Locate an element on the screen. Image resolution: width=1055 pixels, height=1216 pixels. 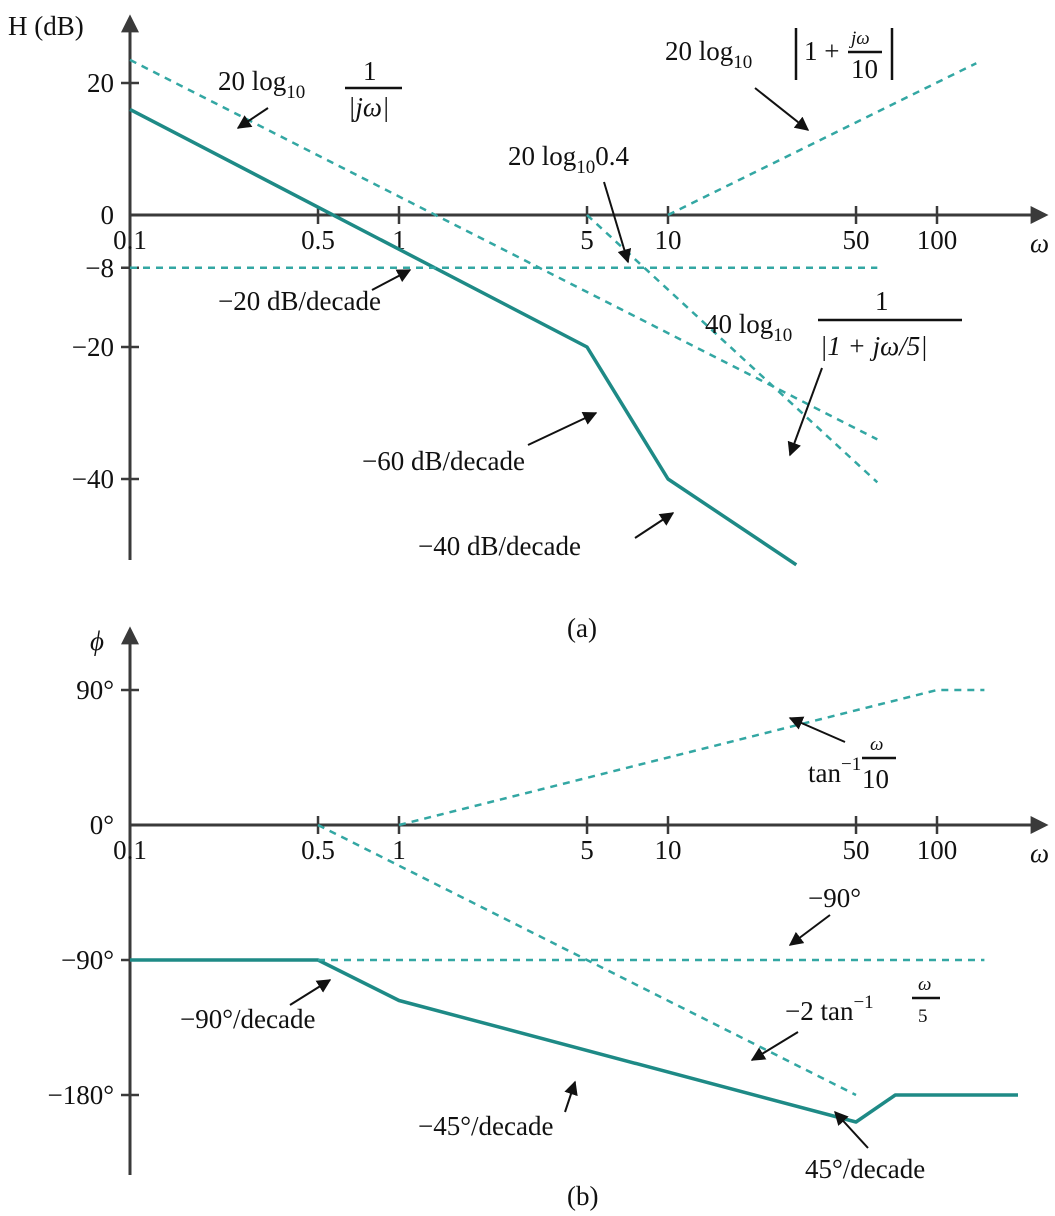
integrator-den: |jω| is located at coordinates (368, 107).